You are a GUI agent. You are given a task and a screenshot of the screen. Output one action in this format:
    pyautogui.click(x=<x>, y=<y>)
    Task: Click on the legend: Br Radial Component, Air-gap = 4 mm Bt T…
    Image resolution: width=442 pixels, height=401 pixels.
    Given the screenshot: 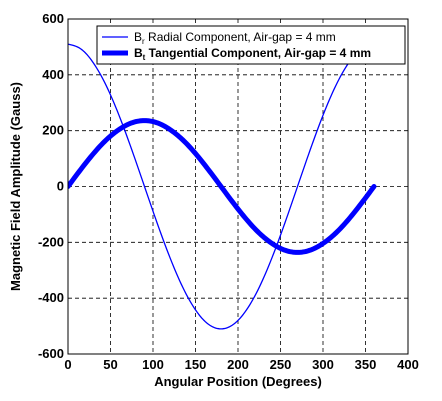 What is the action you would take?
    pyautogui.click(x=251, y=45)
    